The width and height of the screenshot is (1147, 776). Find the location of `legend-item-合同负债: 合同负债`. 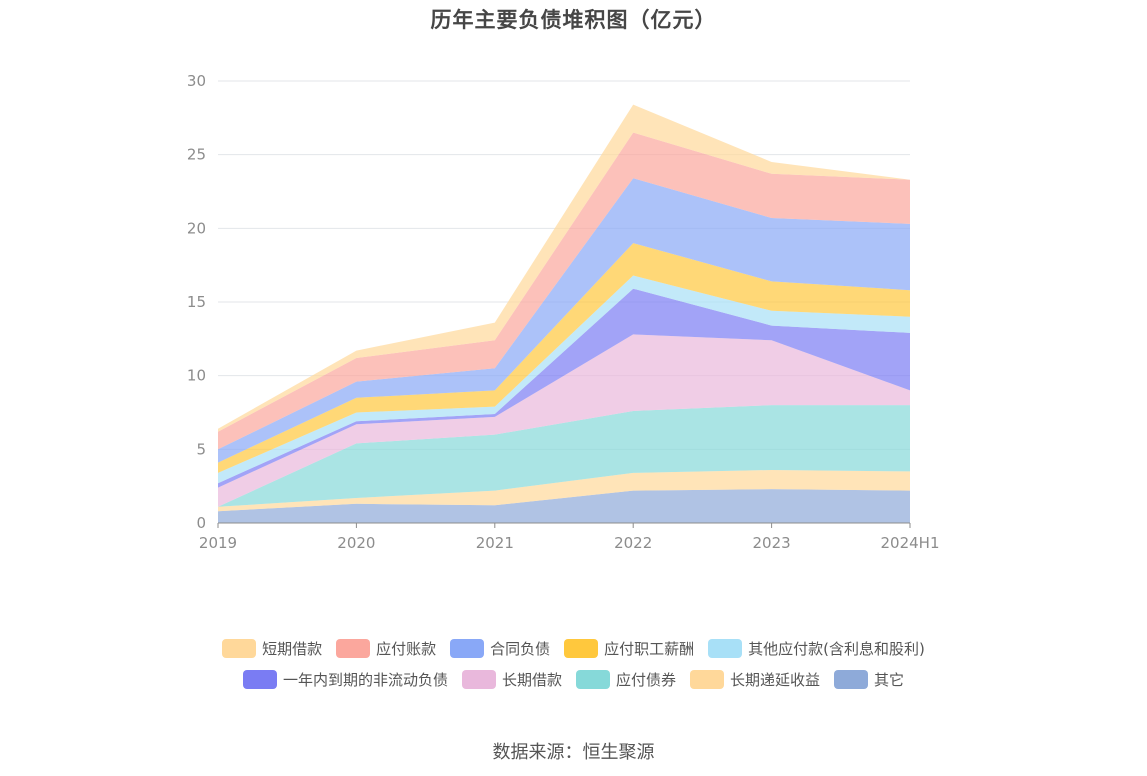

legend-item-合同负债: 合同负债 is located at coordinates (500, 648).